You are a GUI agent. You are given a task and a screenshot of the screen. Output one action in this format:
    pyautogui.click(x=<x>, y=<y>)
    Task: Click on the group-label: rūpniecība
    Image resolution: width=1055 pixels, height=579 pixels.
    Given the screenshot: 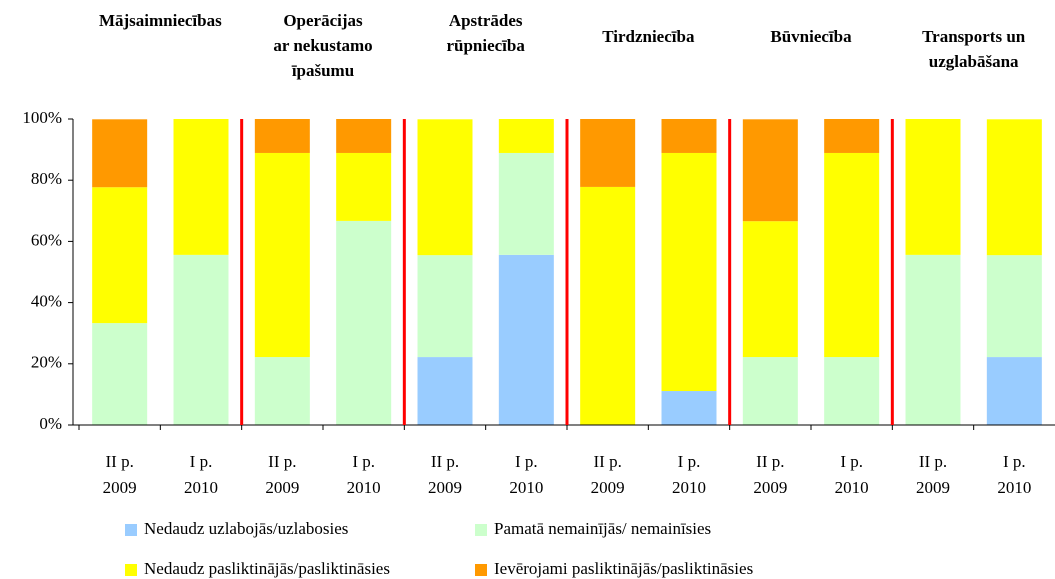 What is the action you would take?
    pyautogui.click(x=485, y=45)
    